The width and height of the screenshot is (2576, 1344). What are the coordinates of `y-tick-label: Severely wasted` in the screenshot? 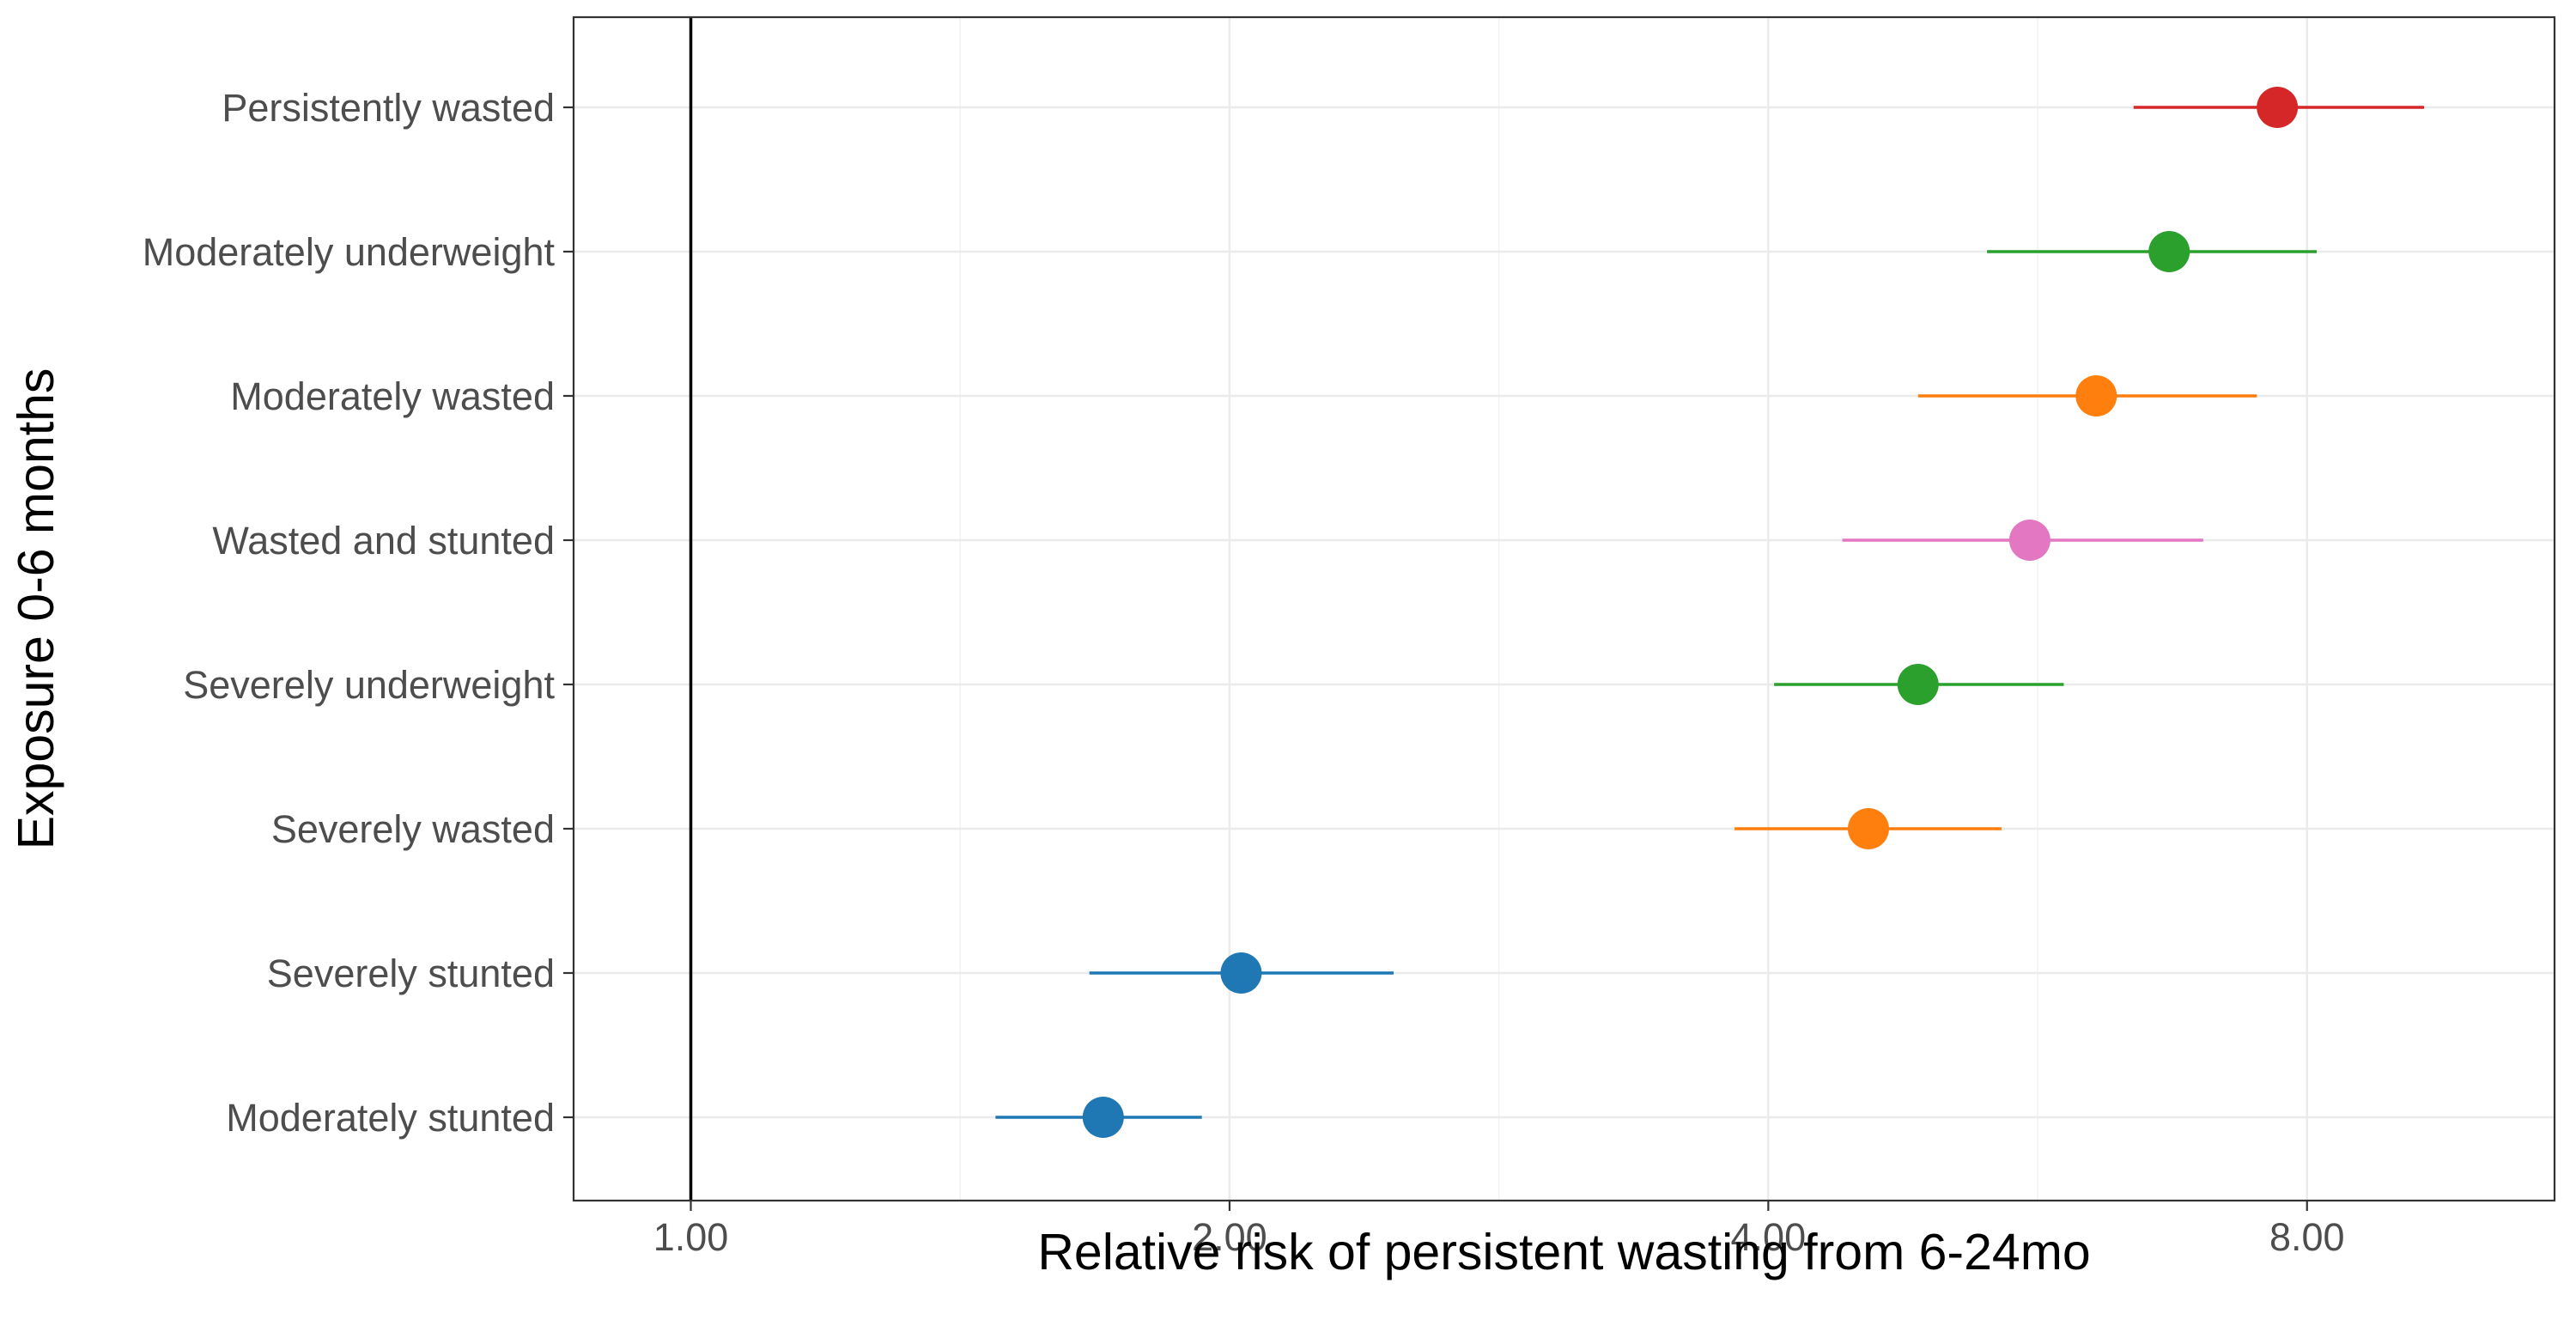 It's located at (413, 829).